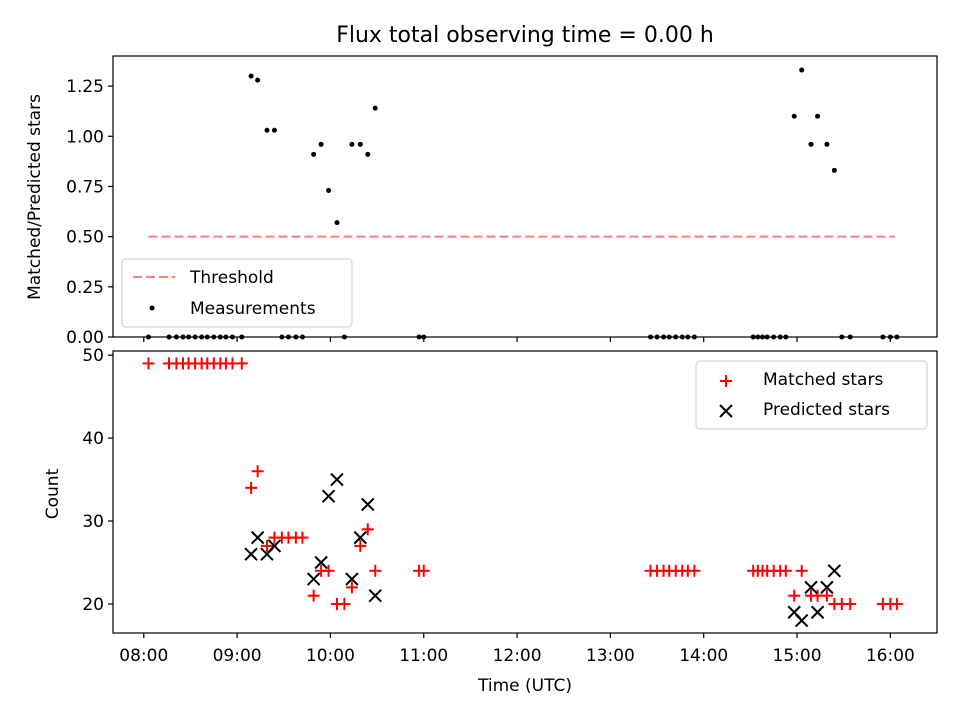  I want to click on bottom-y-tick-label: 50, so click(93, 356).